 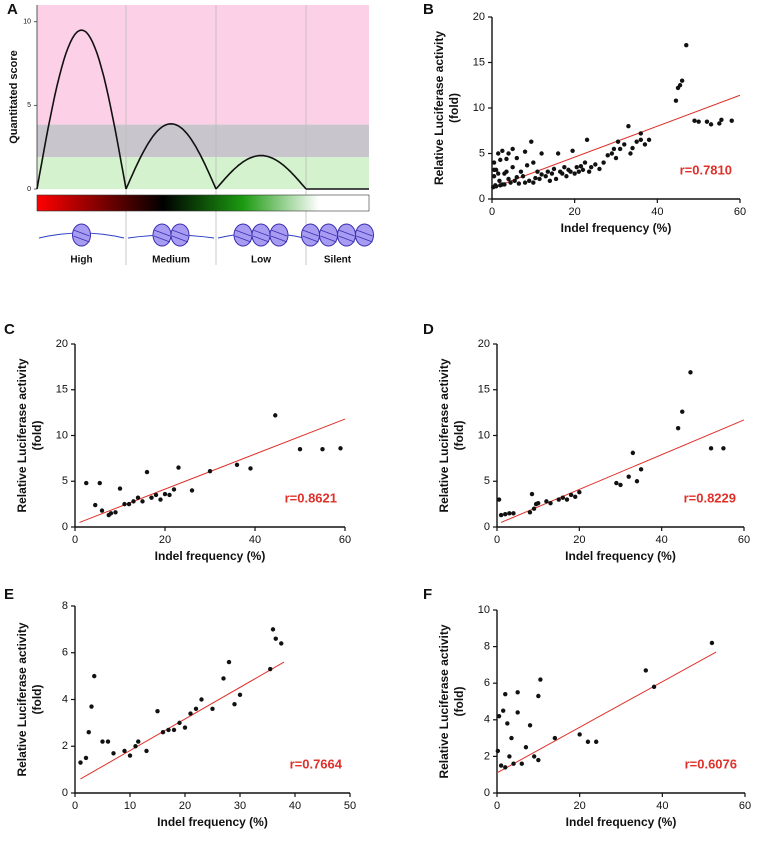 What do you see at coordinates (261, 260) in the screenshot?
I see `category-label: Low` at bounding box center [261, 260].